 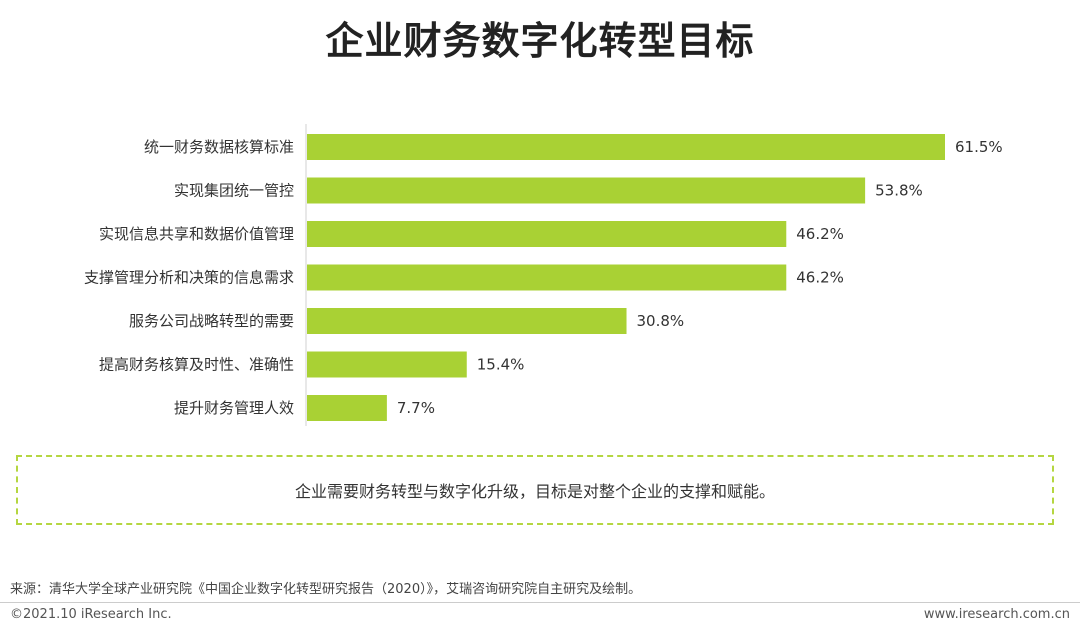 I want to click on category-label: 提升财务管理人效, so click(x=234, y=408).